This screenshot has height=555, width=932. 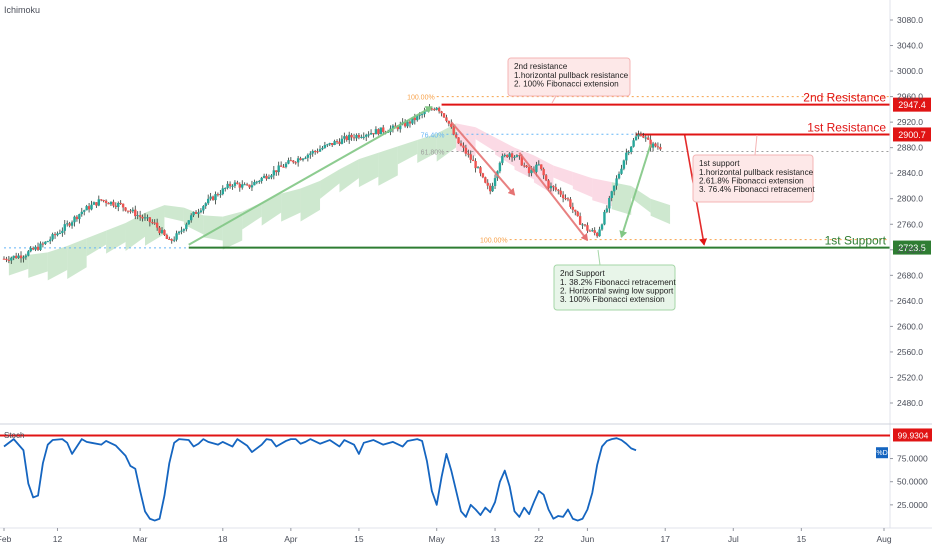 I want to click on time-tick-label: Apr, so click(x=290, y=539).